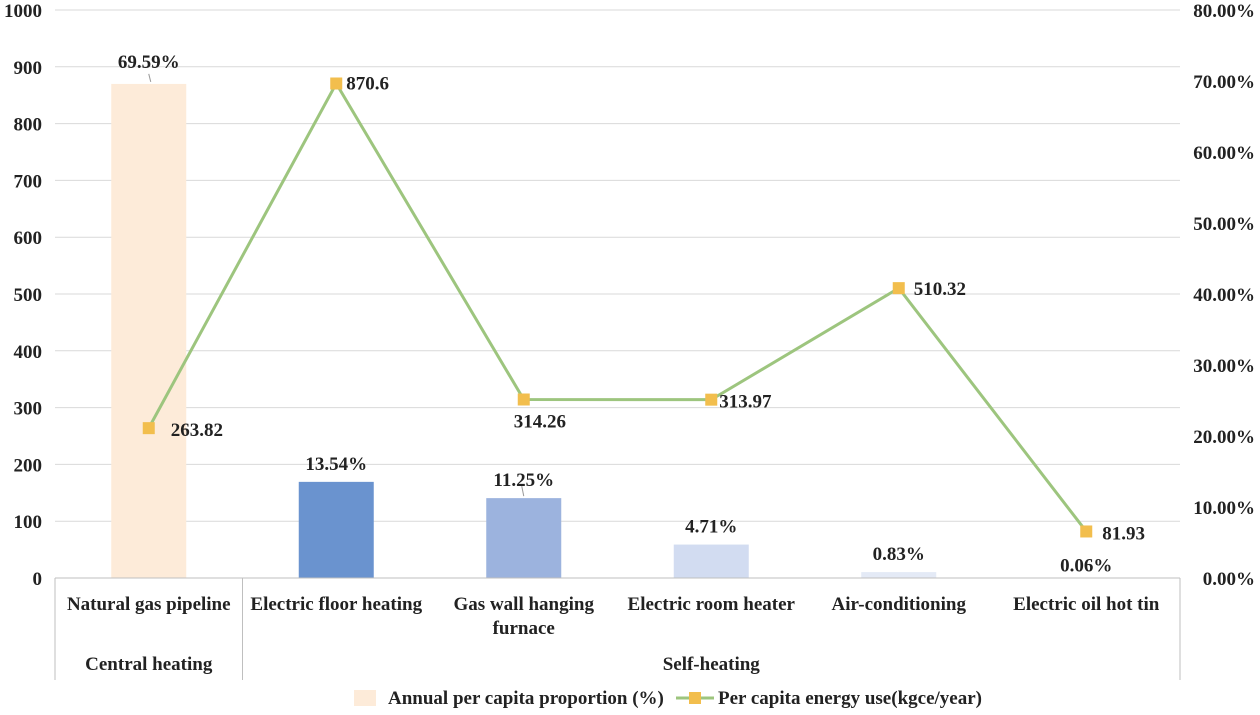 The width and height of the screenshot is (1260, 715). I want to click on category-label: Gas wall hanging, so click(524, 604).